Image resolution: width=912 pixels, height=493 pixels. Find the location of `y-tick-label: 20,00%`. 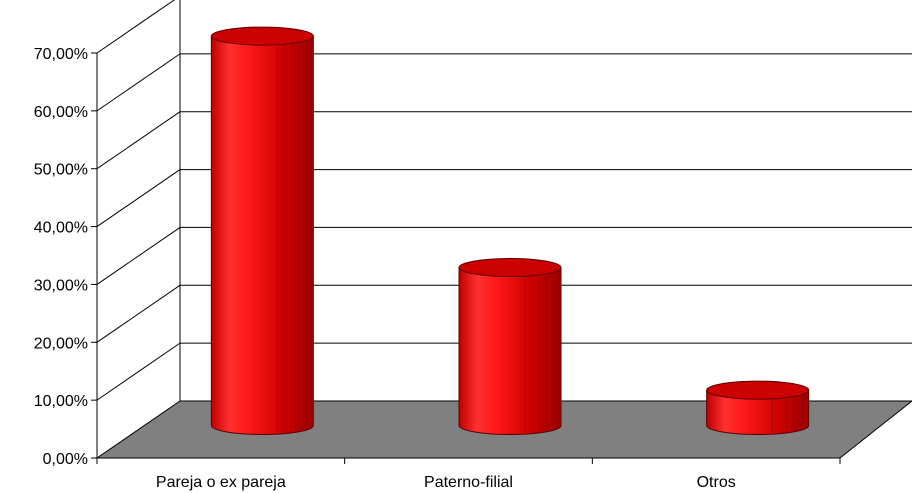

y-tick-label: 20,00% is located at coordinates (61, 343).